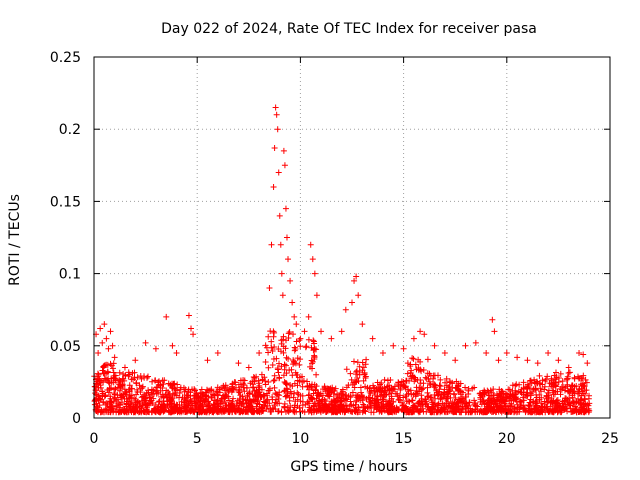 The width and height of the screenshot is (640, 480). Describe the element at coordinates (404, 439) in the screenshot. I see `x-tick-label: 15` at that location.